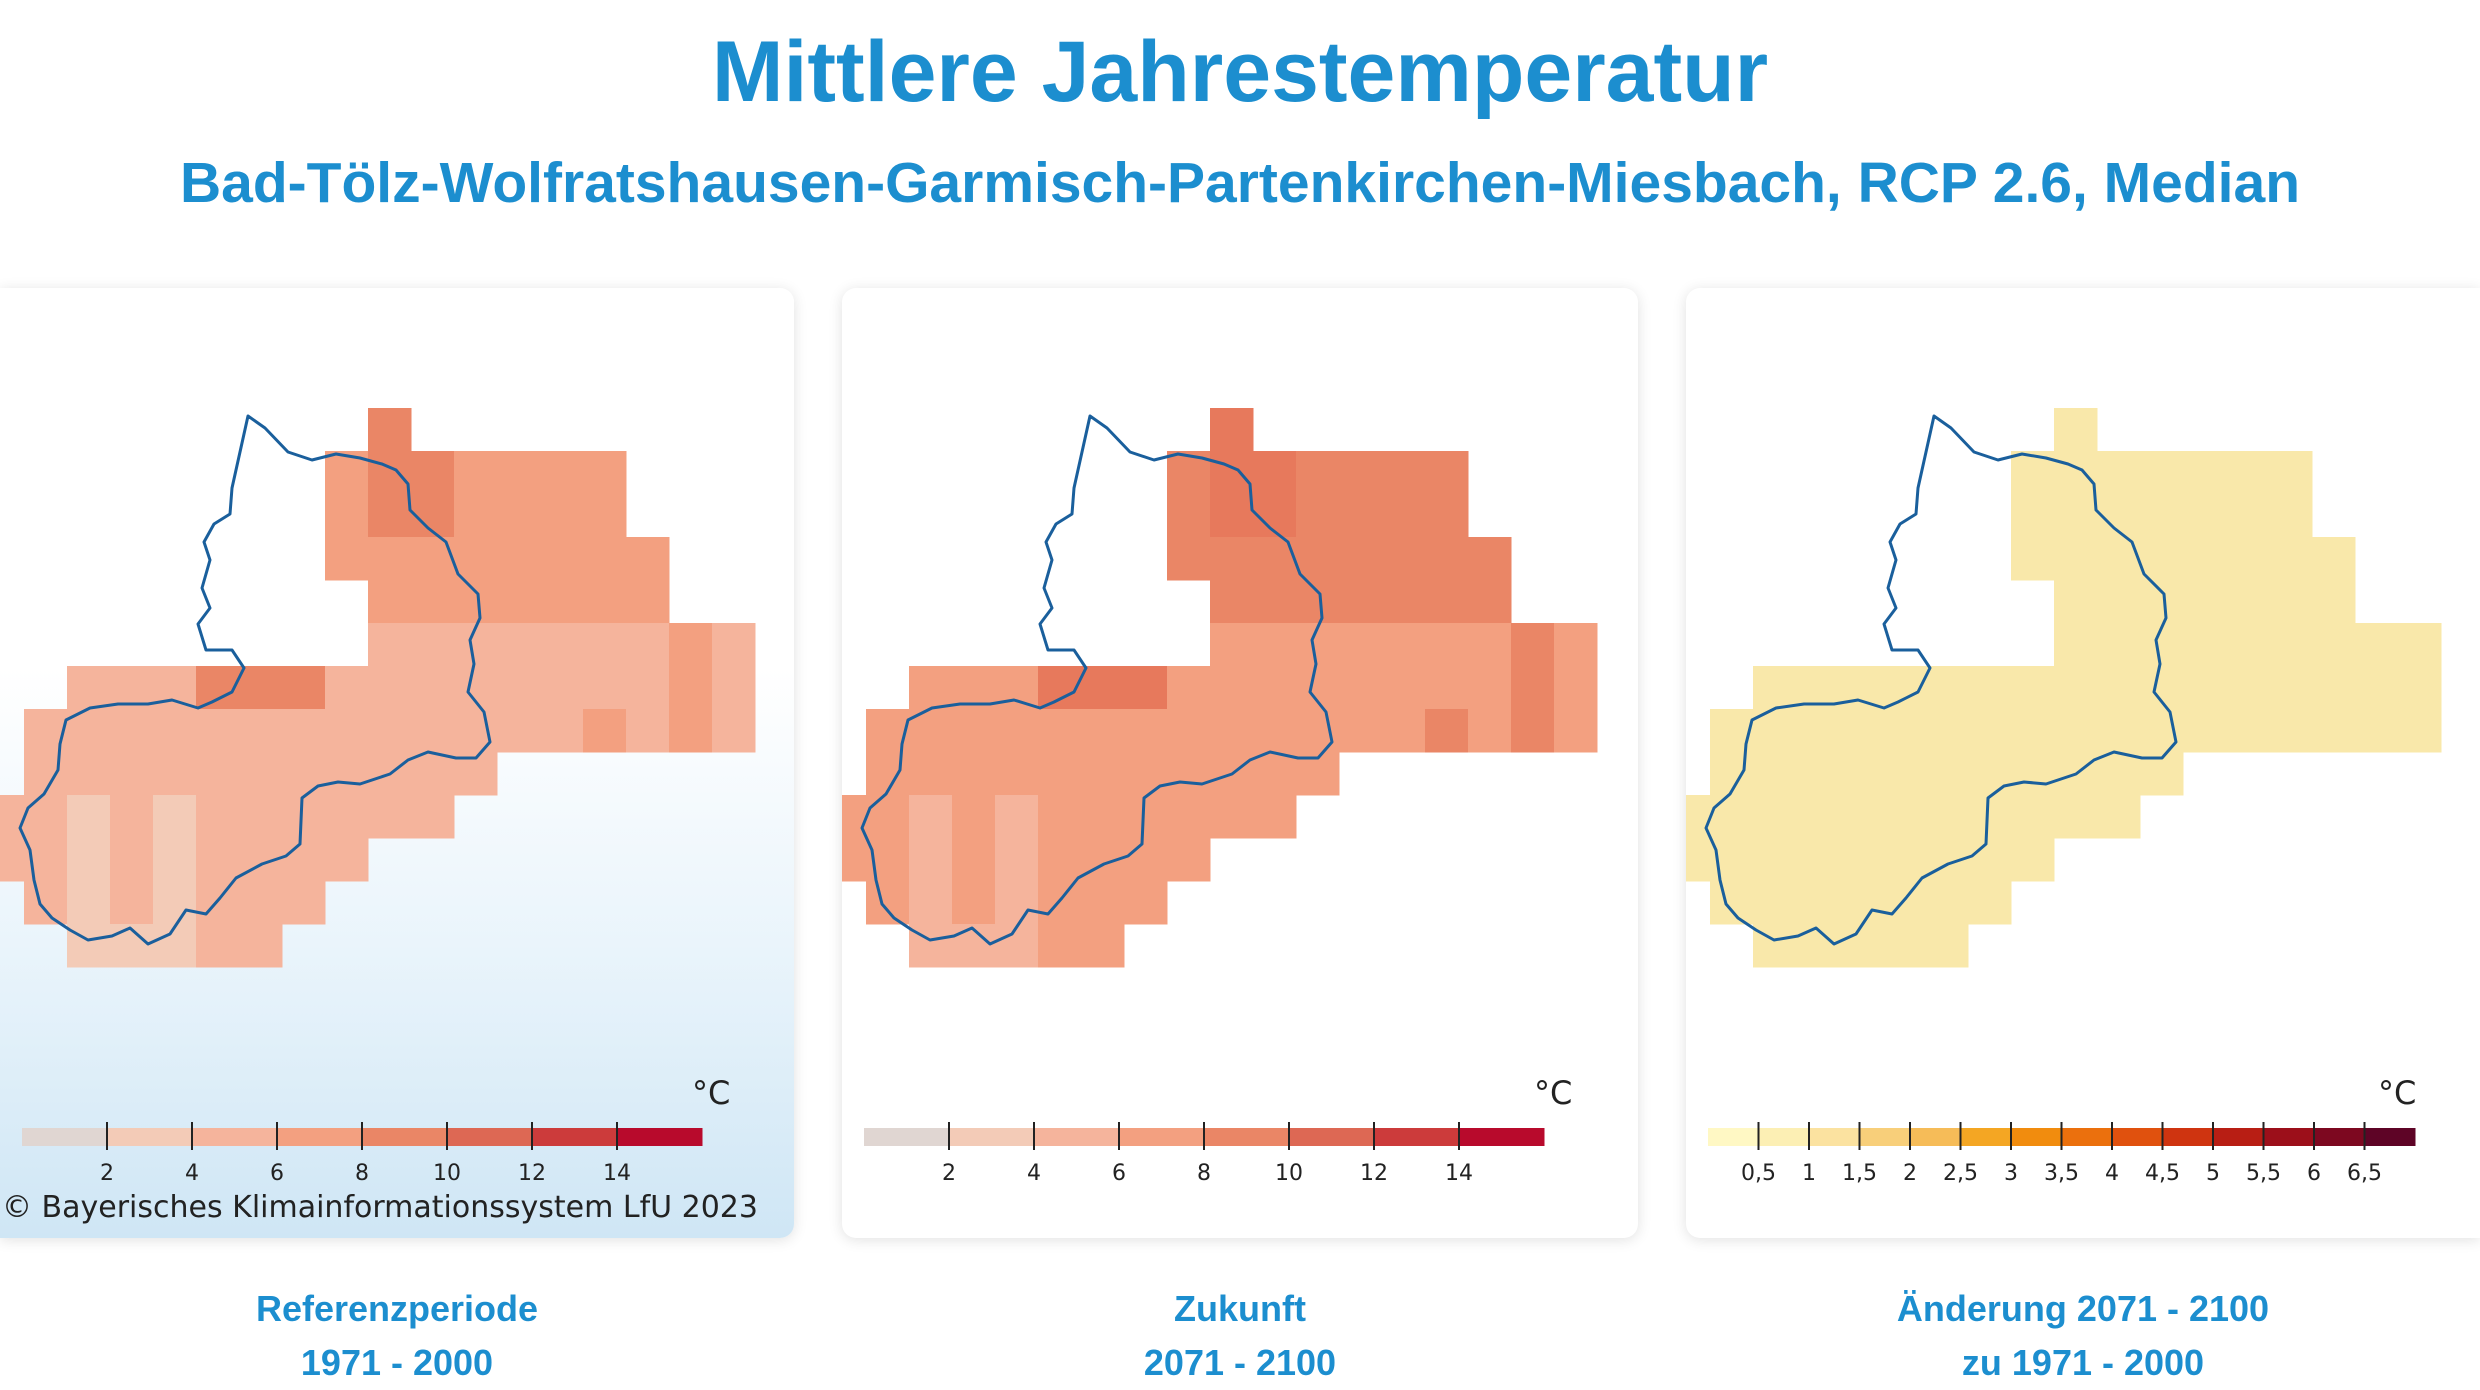 The height and width of the screenshot is (1390, 2480). I want to click on caption-line: 2071 - 2100, so click(1240, 1362).